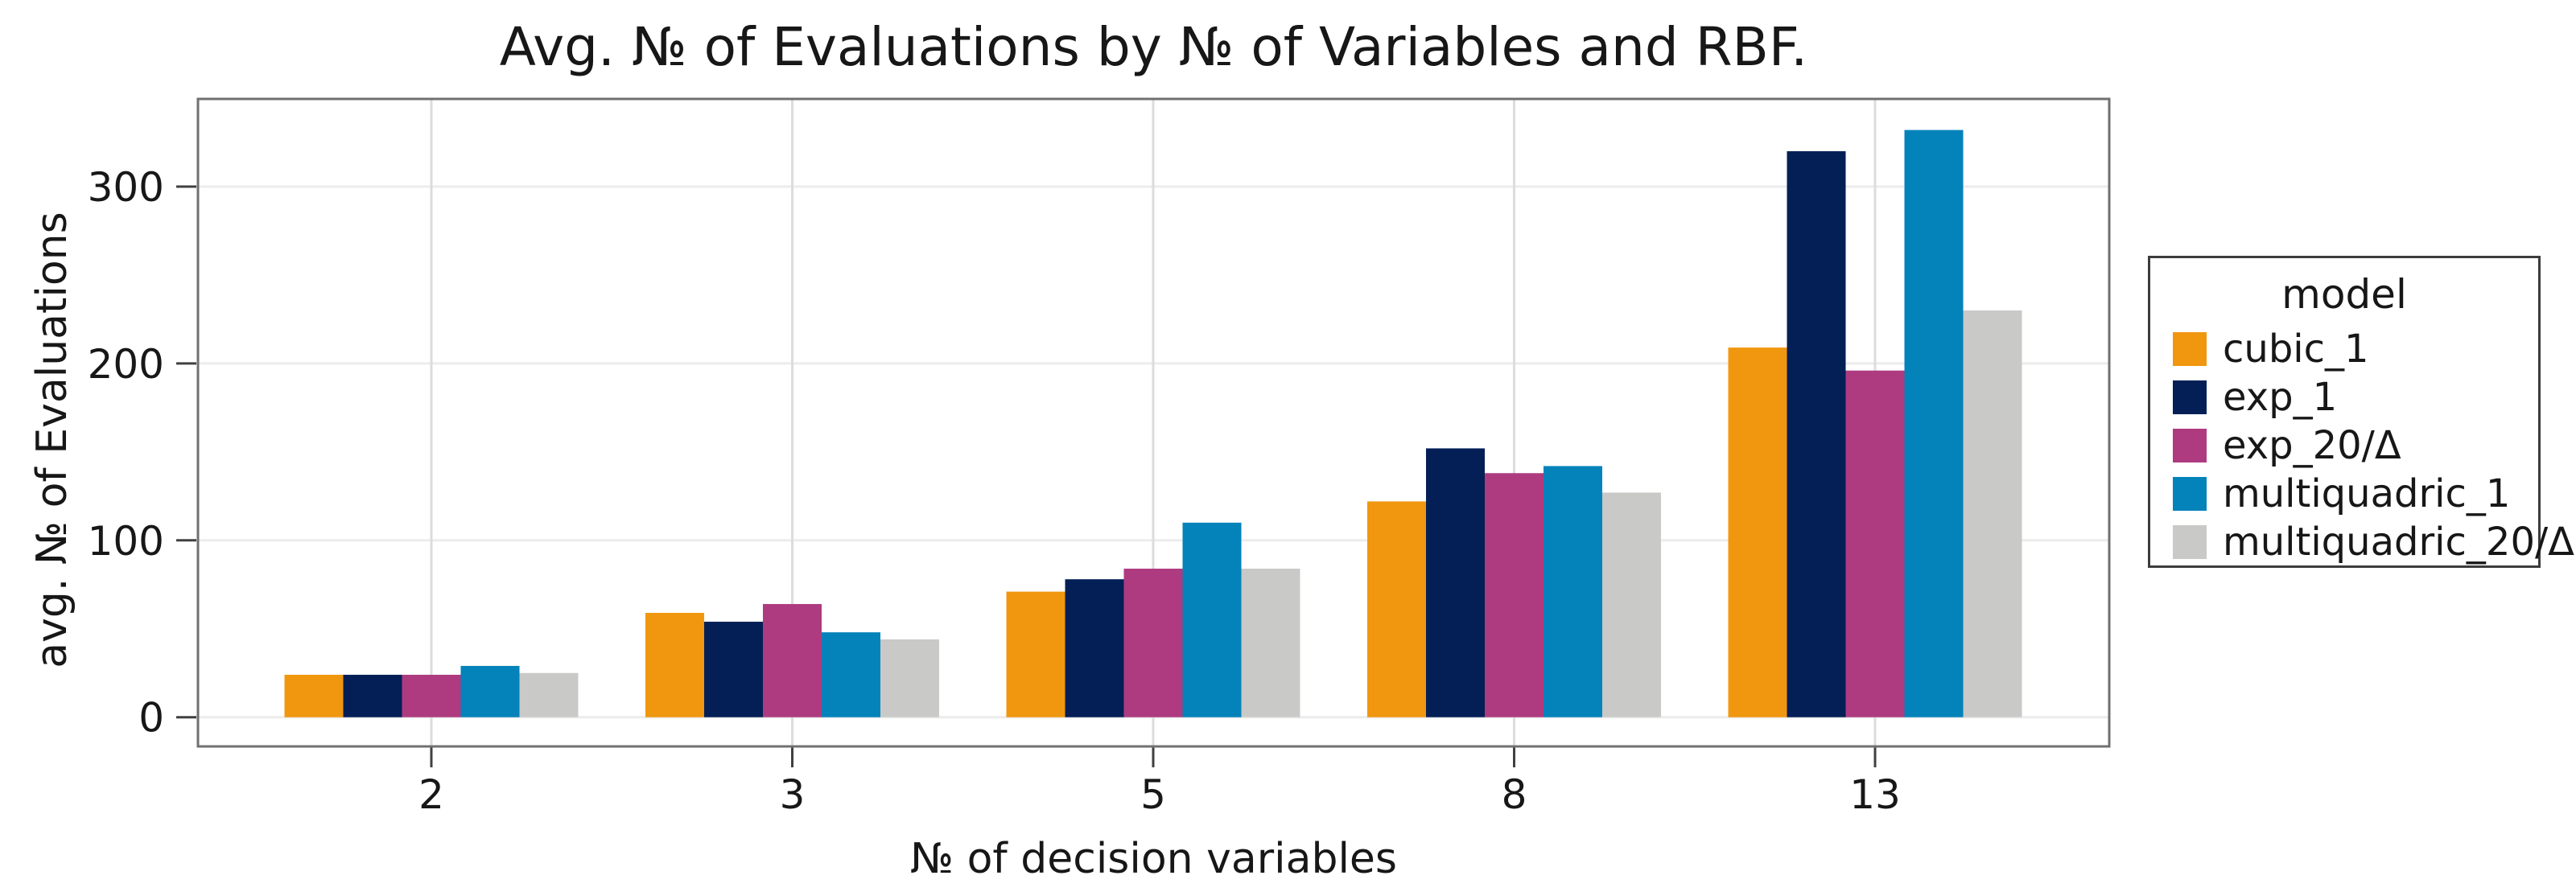  I want to click on y-tick-label: 300, so click(126, 188).